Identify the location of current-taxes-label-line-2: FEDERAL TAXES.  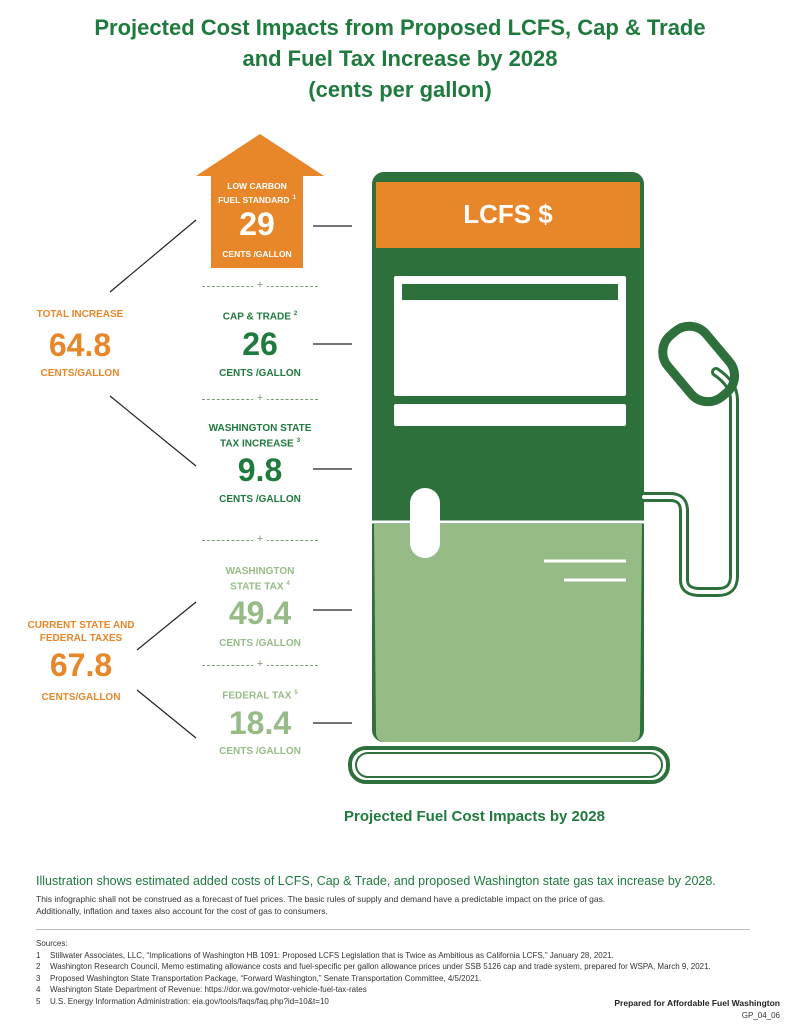
(81, 638).